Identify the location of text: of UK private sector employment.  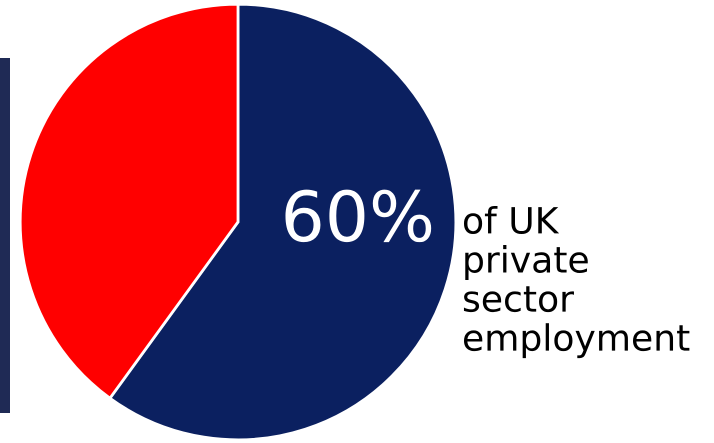
(577, 282).